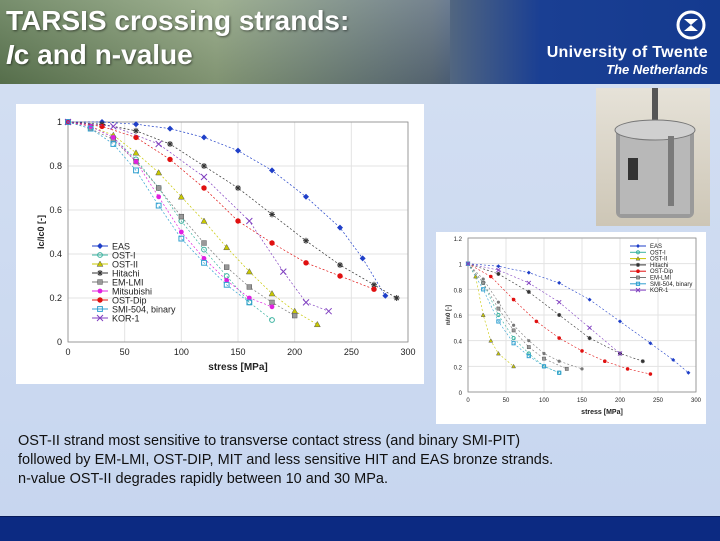  I want to click on sample-holder-photo, so click(653, 157).